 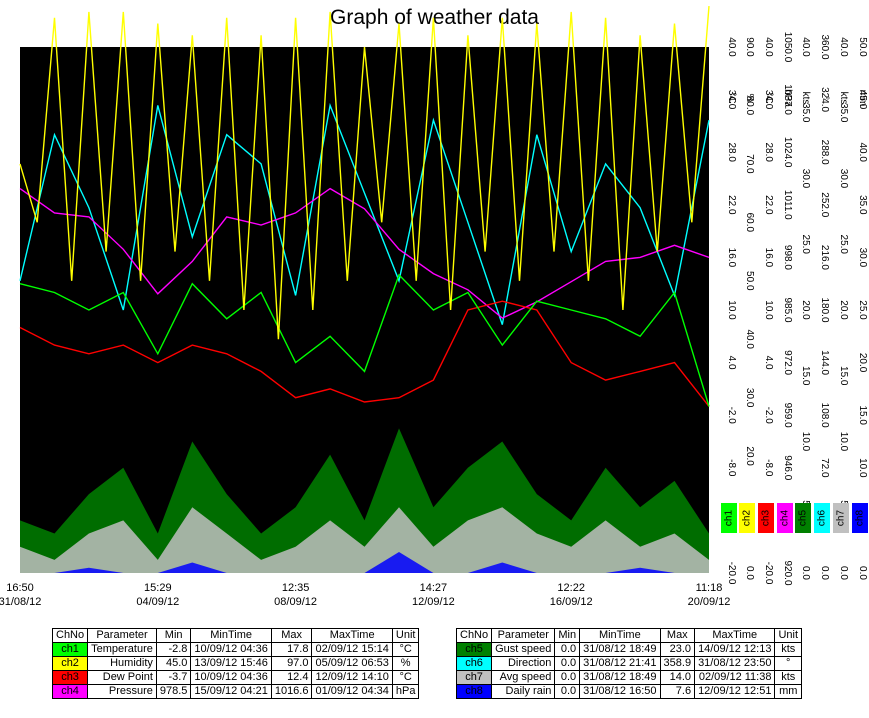 I want to click on legend-label-ch1: ch1, so click(x=729, y=518).